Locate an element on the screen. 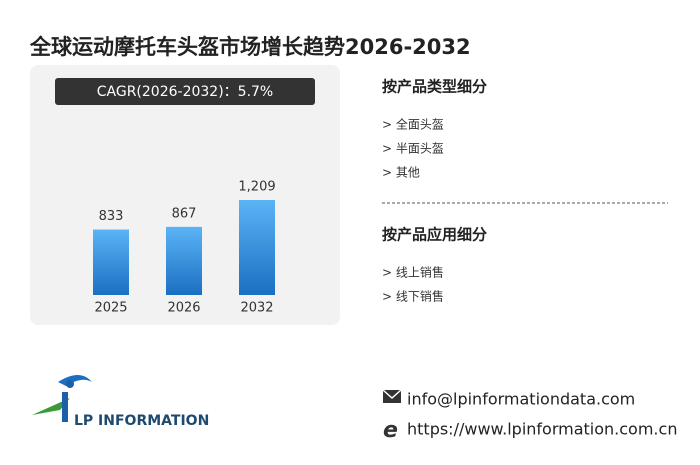  logo-bar is located at coordinates (65, 407).